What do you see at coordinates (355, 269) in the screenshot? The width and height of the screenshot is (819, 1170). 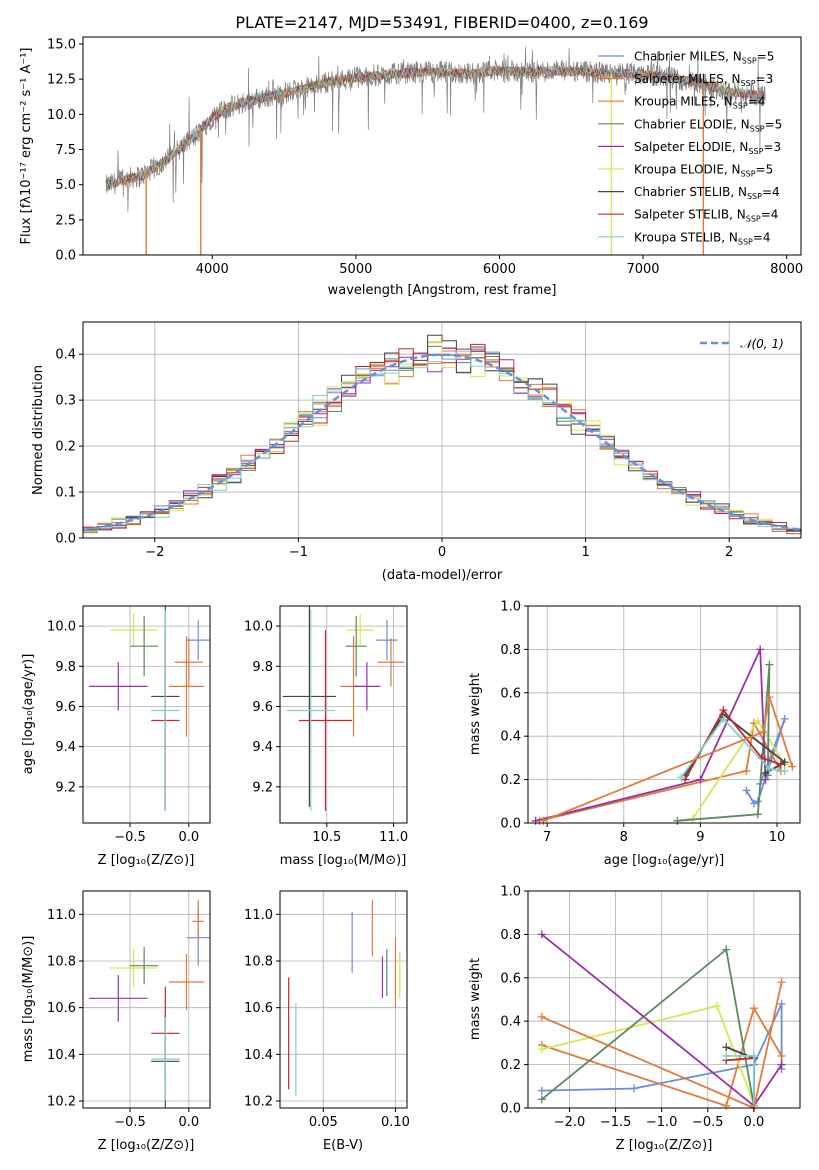 I see `x-tick-label: 5000` at bounding box center [355, 269].